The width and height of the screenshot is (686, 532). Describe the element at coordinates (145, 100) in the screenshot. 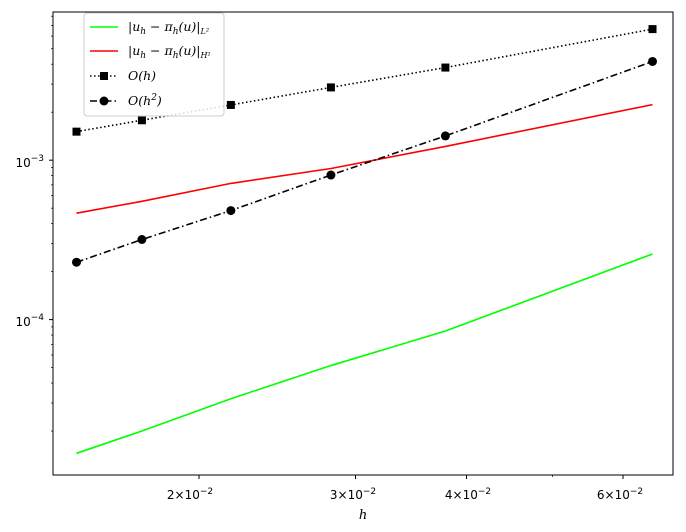

I see `legend-label-oh2: O(h2)` at that location.